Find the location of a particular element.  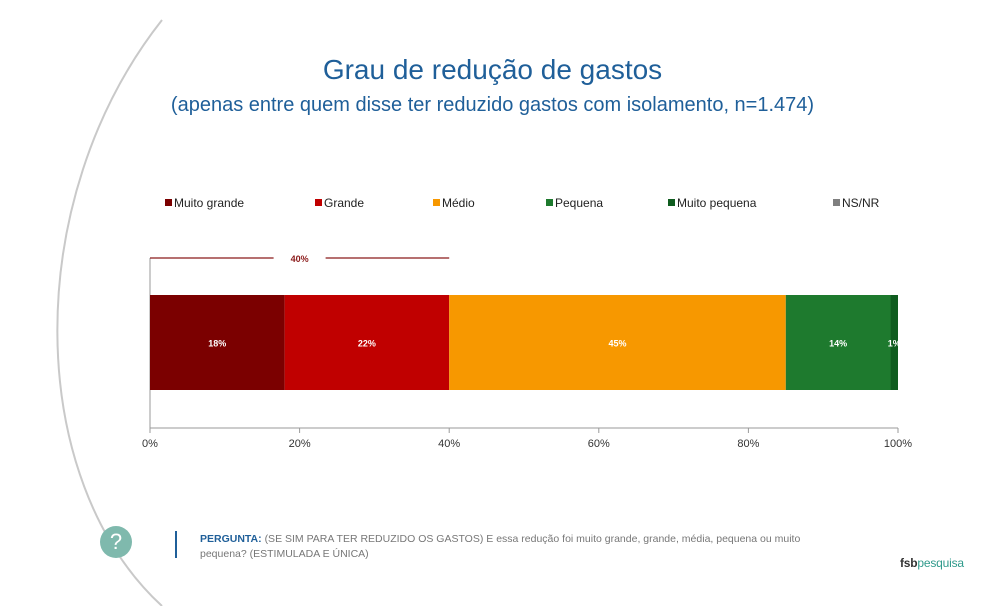

x-tick-label: 60% is located at coordinates (599, 444).